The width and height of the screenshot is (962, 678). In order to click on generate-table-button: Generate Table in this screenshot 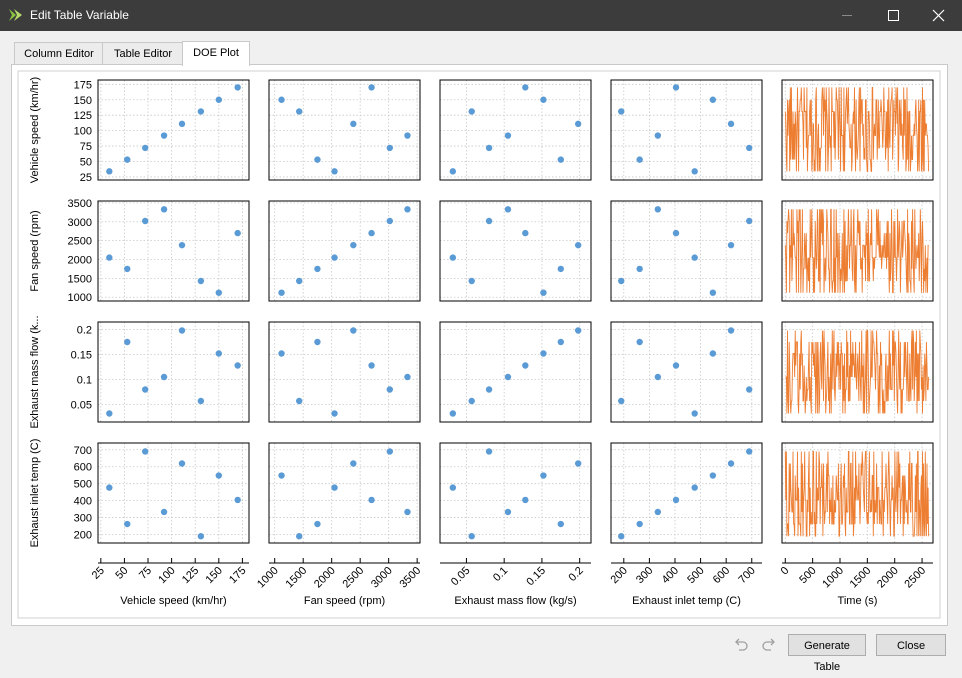, I will do `click(827, 653)`.